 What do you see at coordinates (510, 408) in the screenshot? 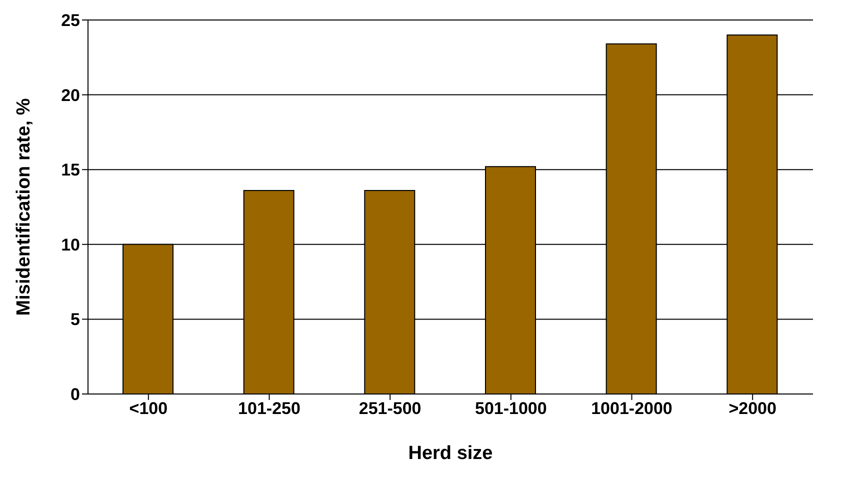
I see `x-tick-label: 501-1000` at bounding box center [510, 408].